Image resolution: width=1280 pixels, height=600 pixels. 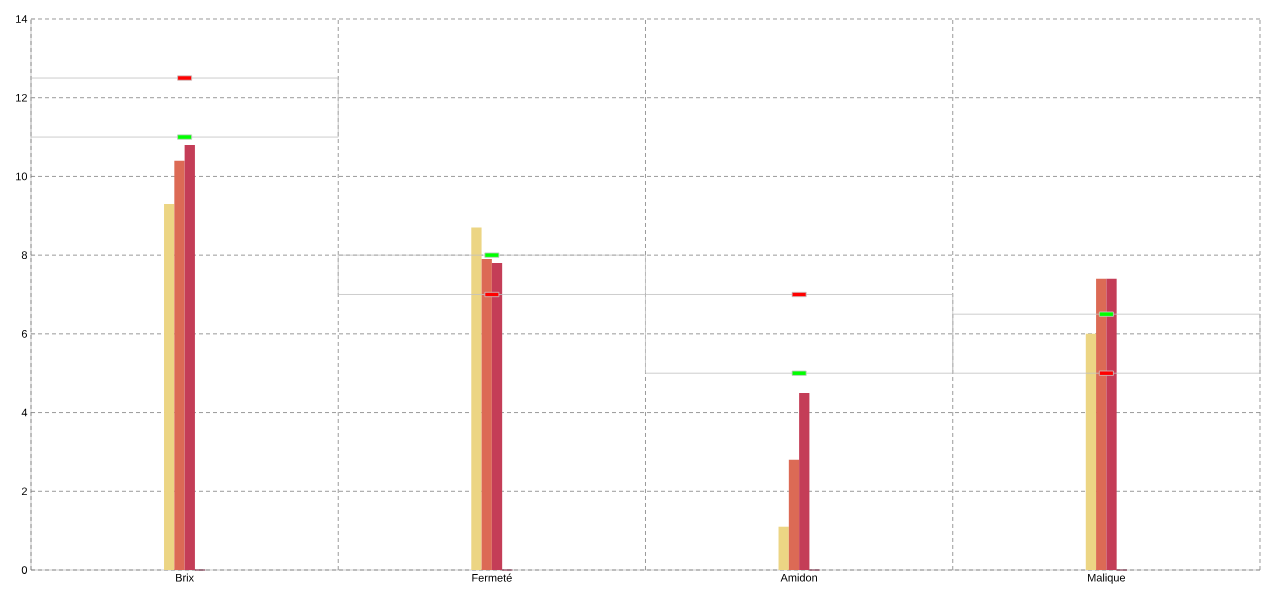 I want to click on x-tick-label: Brix, so click(x=185, y=577).